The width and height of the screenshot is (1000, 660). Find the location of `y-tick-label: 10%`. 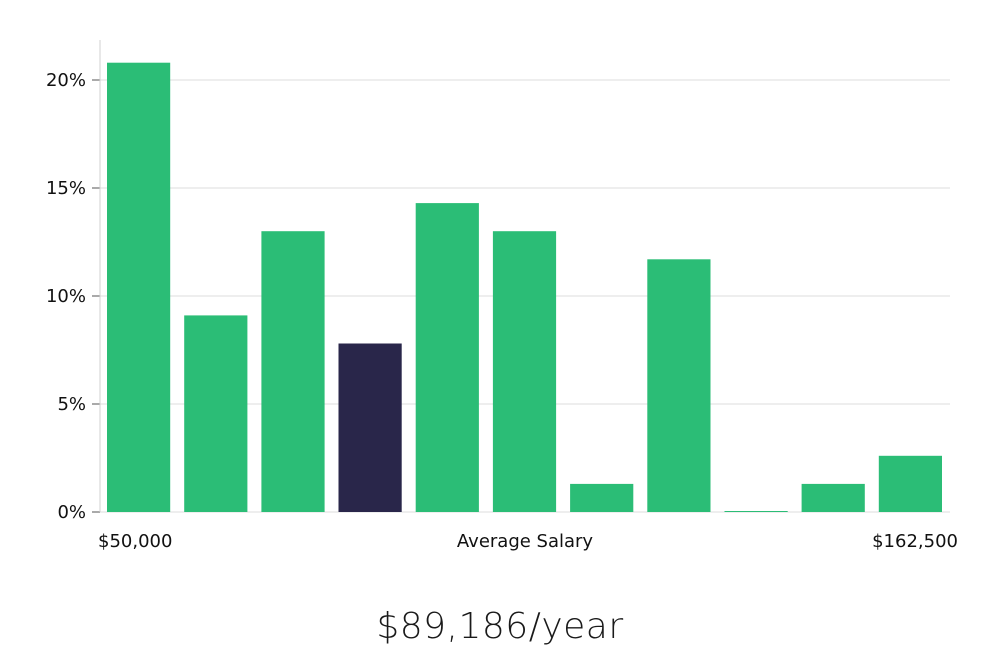

y-tick-label: 10% is located at coordinates (66, 296).